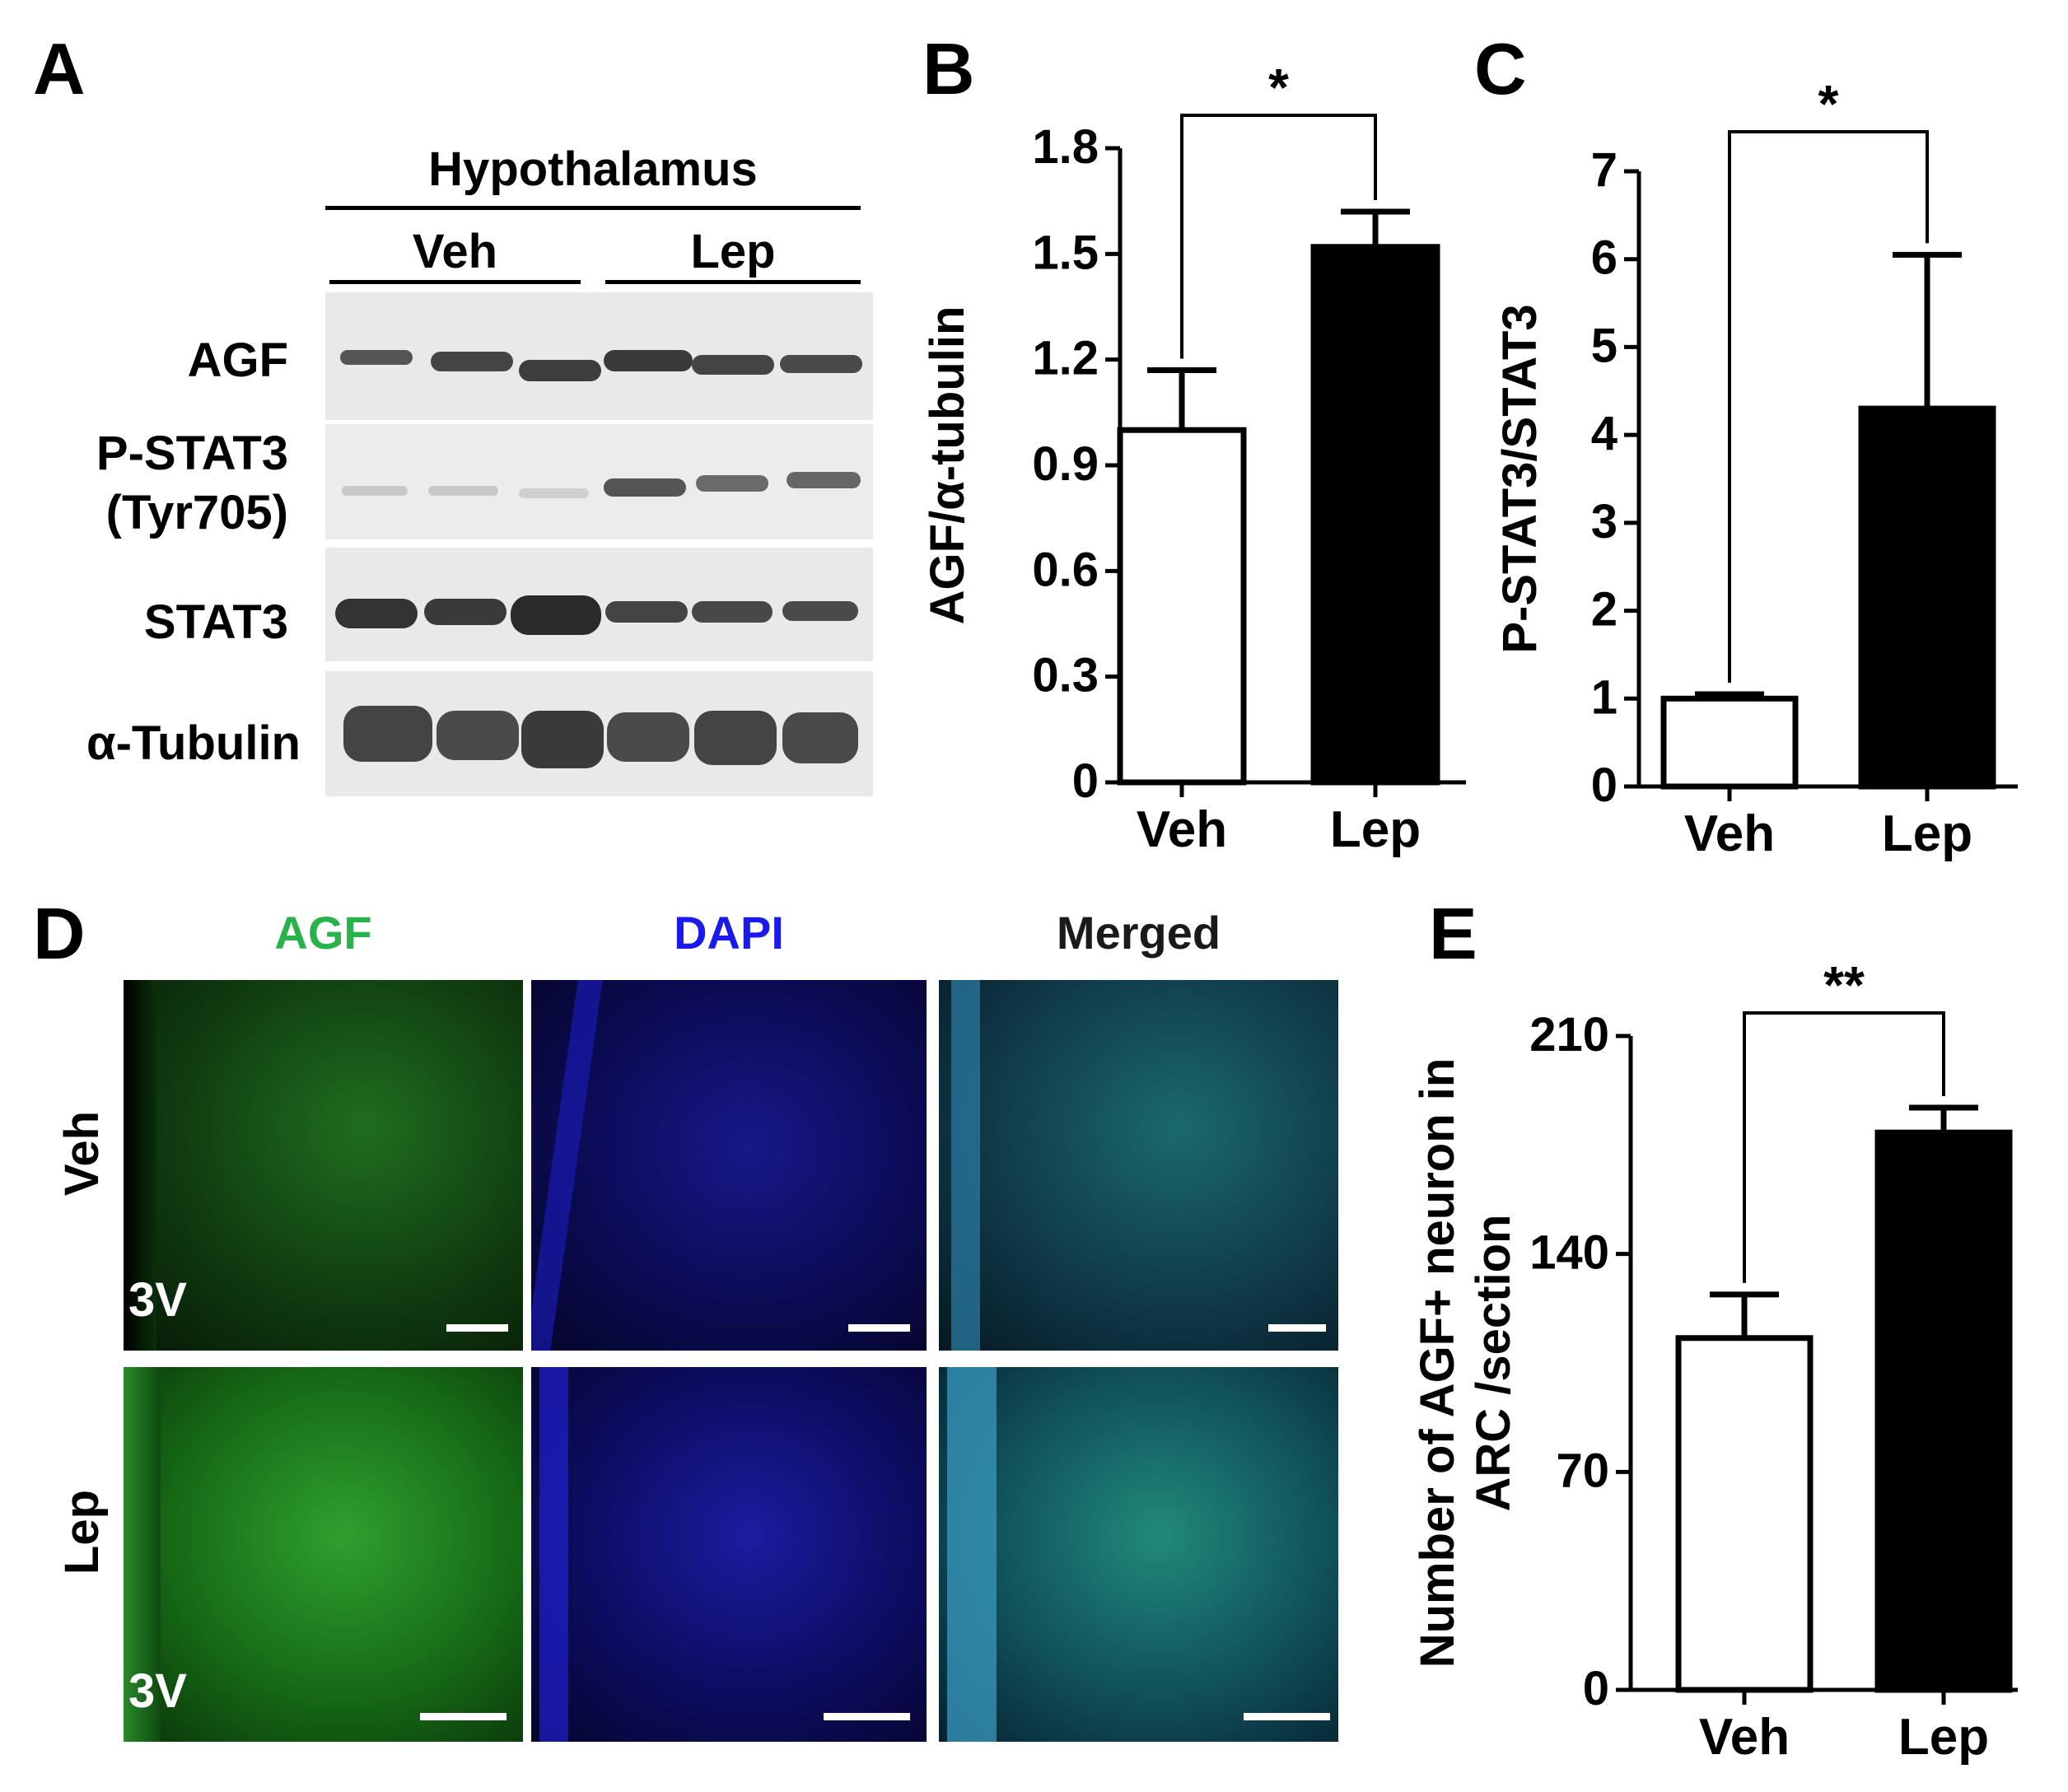 This screenshot has height=1792, width=2068. What do you see at coordinates (1927, 833) in the screenshot?
I see `chart-c-category-lep: Lep` at bounding box center [1927, 833].